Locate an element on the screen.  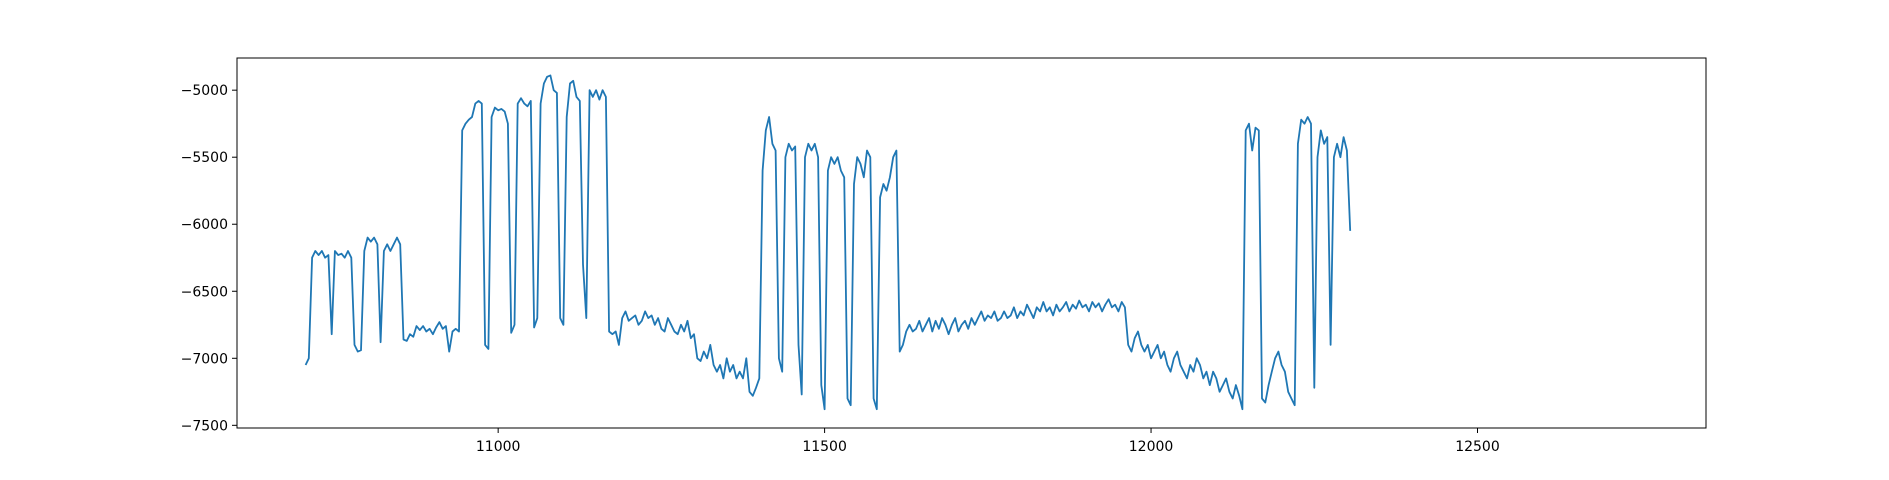
x-tick-label: 11000 is located at coordinates (498, 447).